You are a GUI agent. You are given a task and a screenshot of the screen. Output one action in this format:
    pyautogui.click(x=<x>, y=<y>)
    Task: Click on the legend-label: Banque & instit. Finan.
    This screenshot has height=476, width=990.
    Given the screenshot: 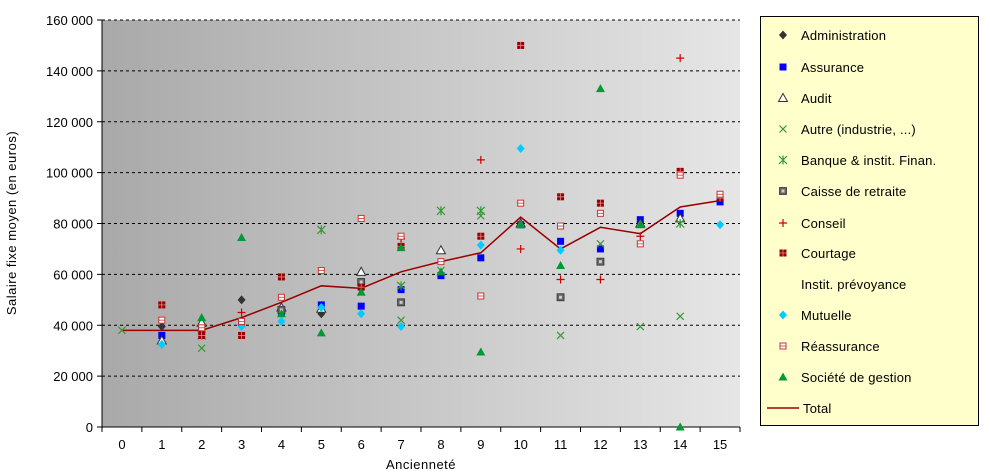 What is the action you would take?
    pyautogui.click(x=869, y=160)
    